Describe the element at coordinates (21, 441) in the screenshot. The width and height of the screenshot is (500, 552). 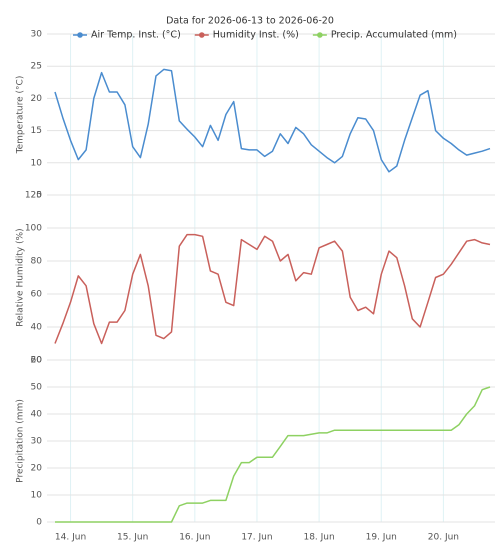
I see `y-axis-label: Precipitation (mm)` at that location.